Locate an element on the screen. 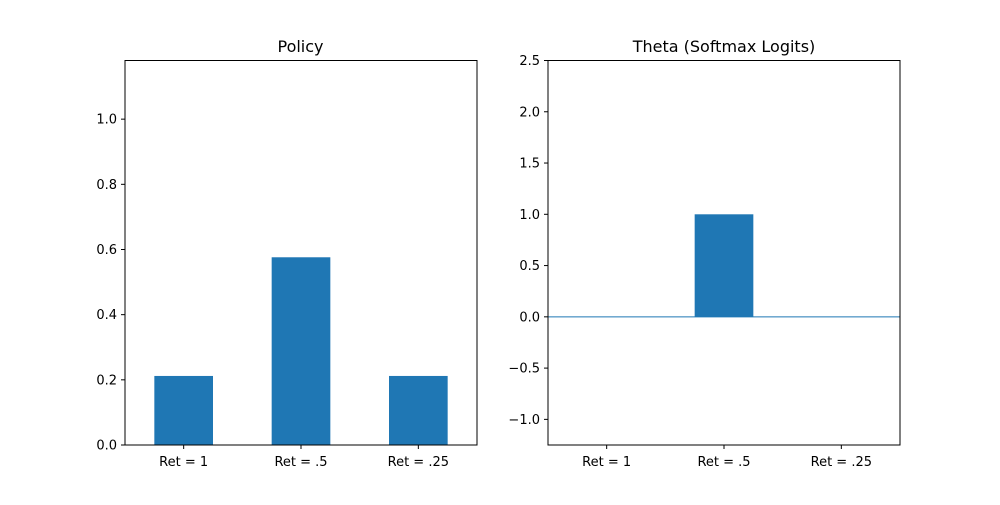 The height and width of the screenshot is (505, 1000). y-tick-label: 0.8 is located at coordinates (106, 185).